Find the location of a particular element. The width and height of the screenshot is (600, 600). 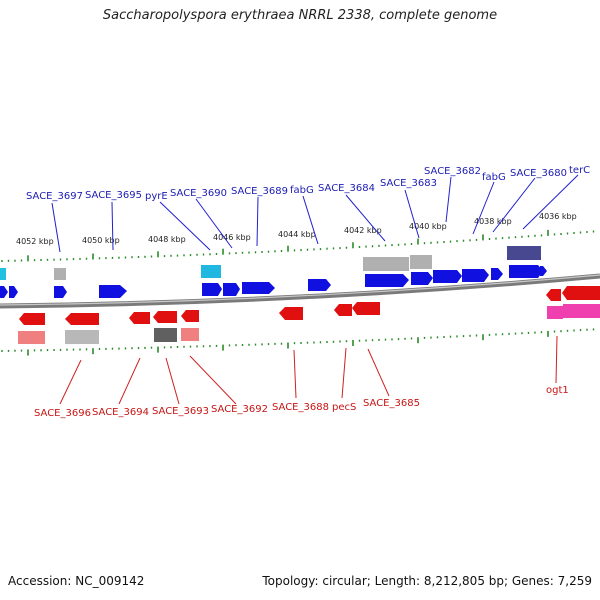

gene-label: SACE_3683 is located at coordinates (408, 183).